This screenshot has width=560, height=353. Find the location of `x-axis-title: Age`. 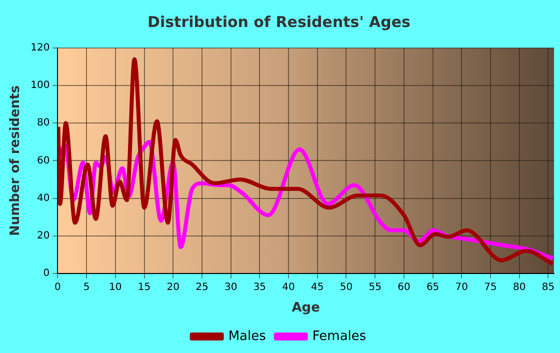

x-axis-title: Age is located at coordinates (306, 308).